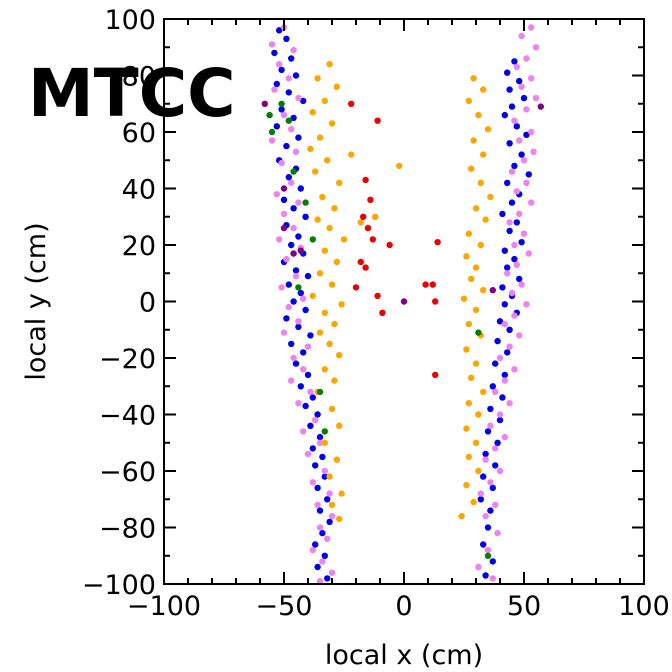 The height and width of the screenshot is (672, 672). What do you see at coordinates (644, 606) in the screenshot?
I see `x-tick-label: 100` at bounding box center [644, 606].